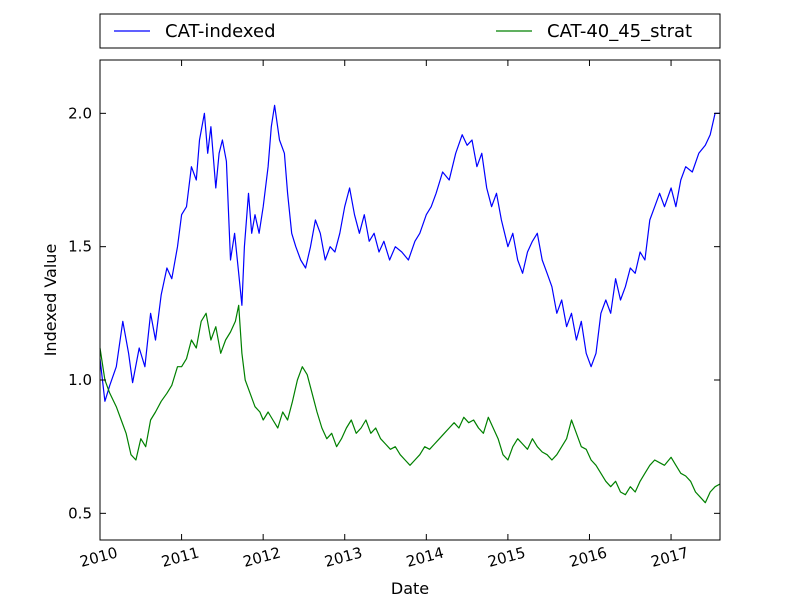 The image size is (800, 600). I want to click on y-tick-label: 0.5, so click(80, 513).